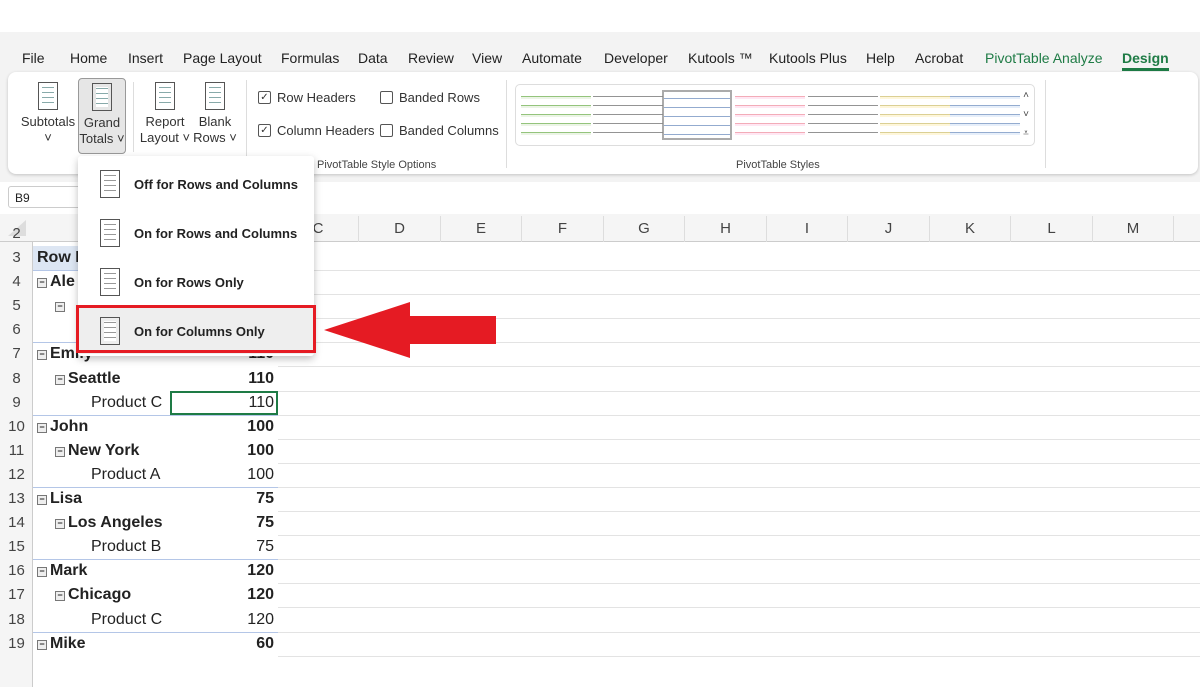 This screenshot has width=1200, height=687. Describe the element at coordinates (101, 547) in the screenshot. I see `pivot-row-label: Product B` at that location.